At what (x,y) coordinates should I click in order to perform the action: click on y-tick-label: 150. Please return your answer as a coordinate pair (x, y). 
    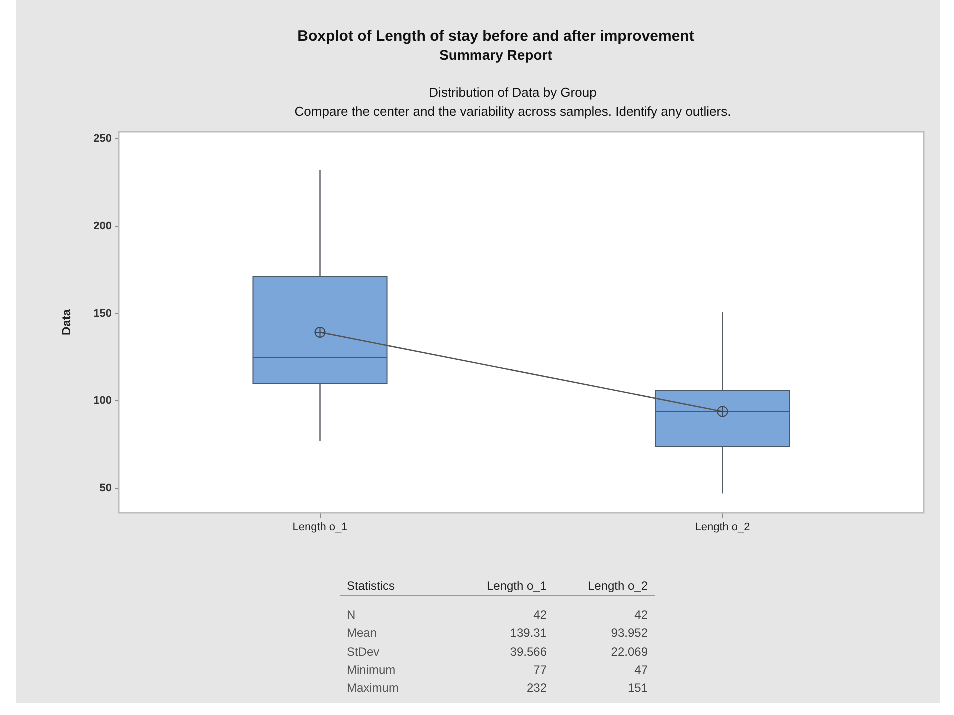
    Looking at the image, I should click on (103, 314).